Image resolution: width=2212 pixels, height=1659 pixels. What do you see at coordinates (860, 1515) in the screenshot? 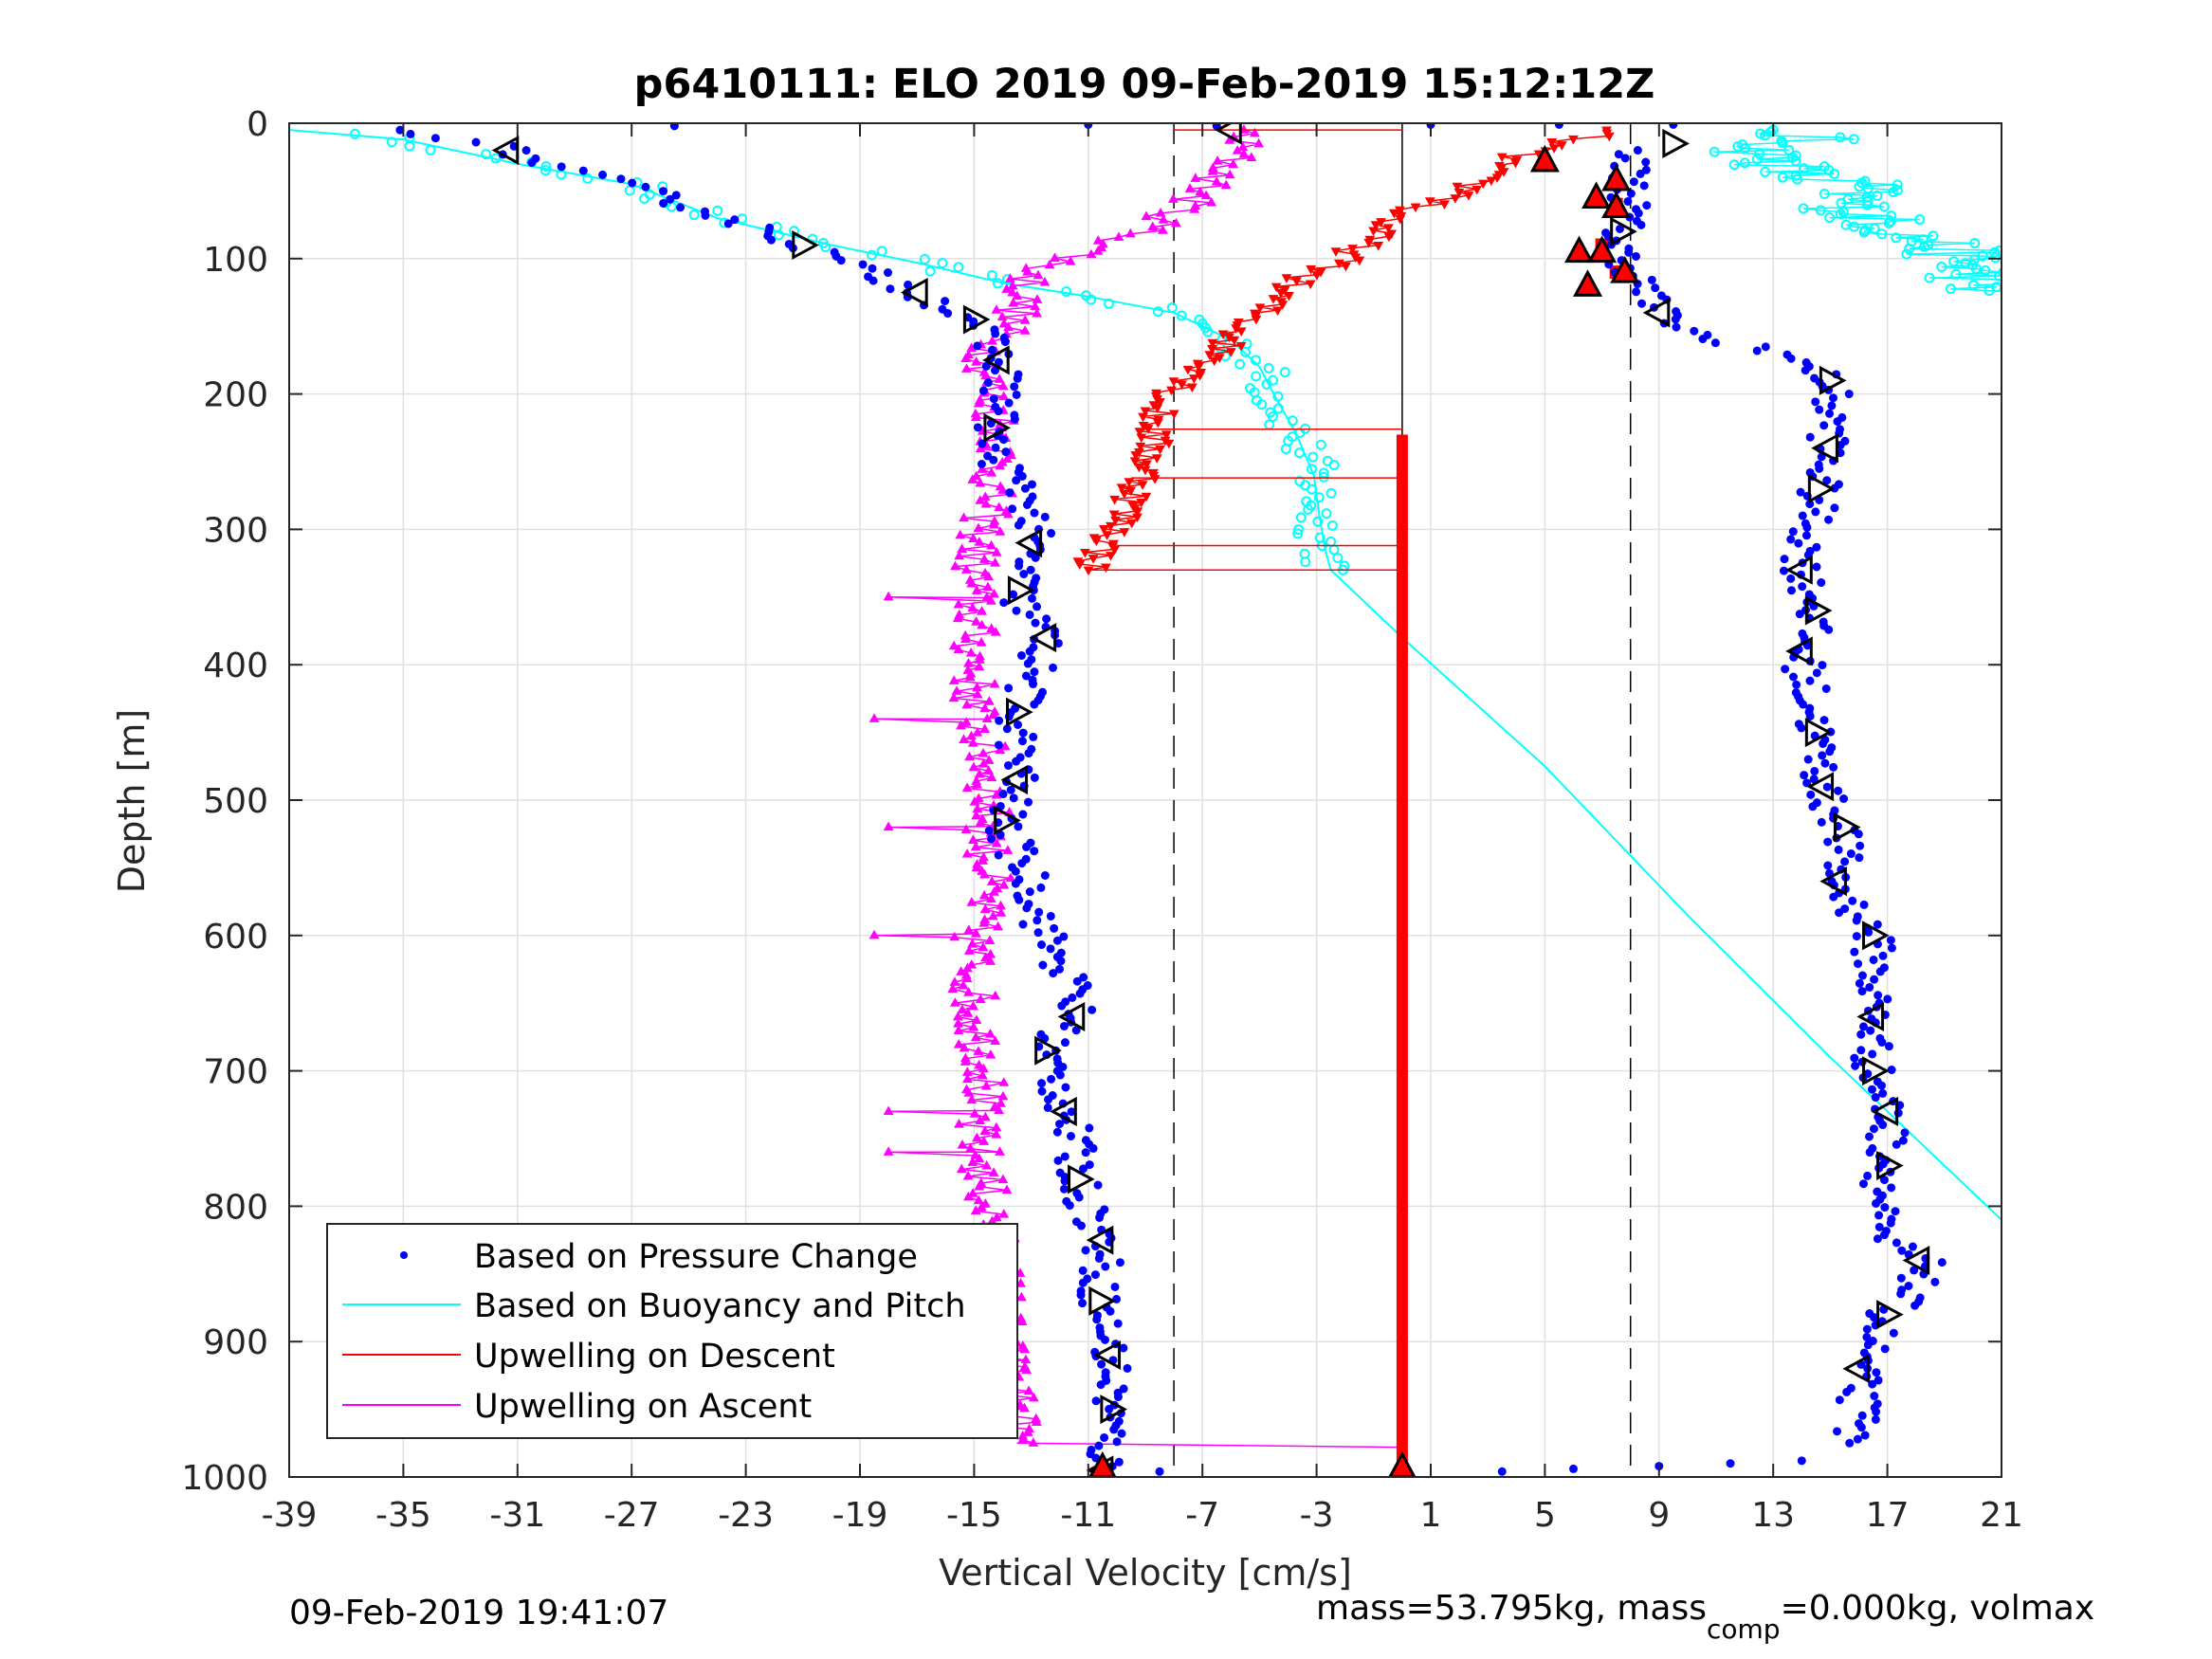
I see `x-tick-label: -19` at bounding box center [860, 1515].